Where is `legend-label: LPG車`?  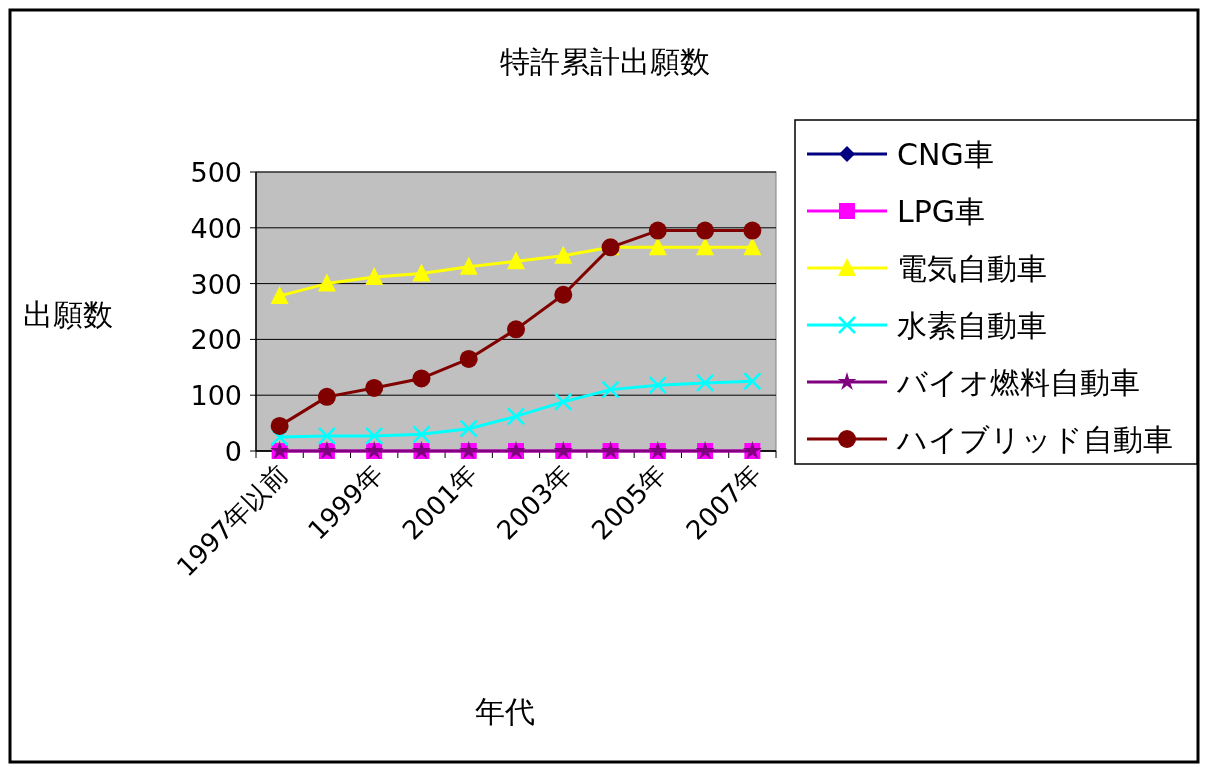
legend-label: LPG車 is located at coordinates (941, 211).